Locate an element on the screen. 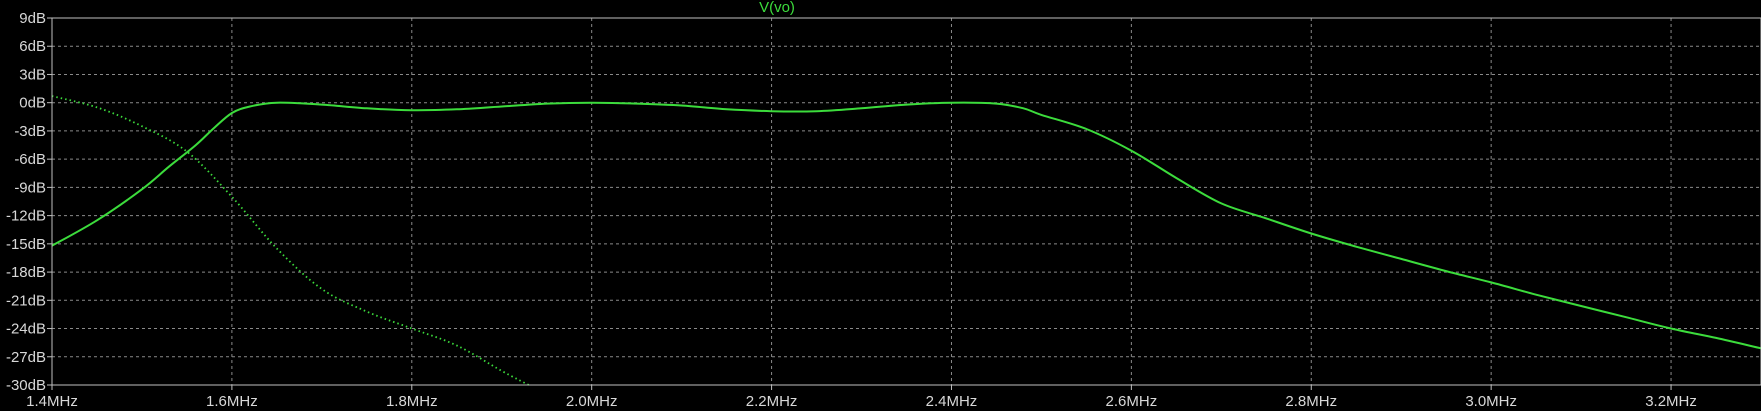  y-tick-label: -27dB is located at coordinates (26, 357).